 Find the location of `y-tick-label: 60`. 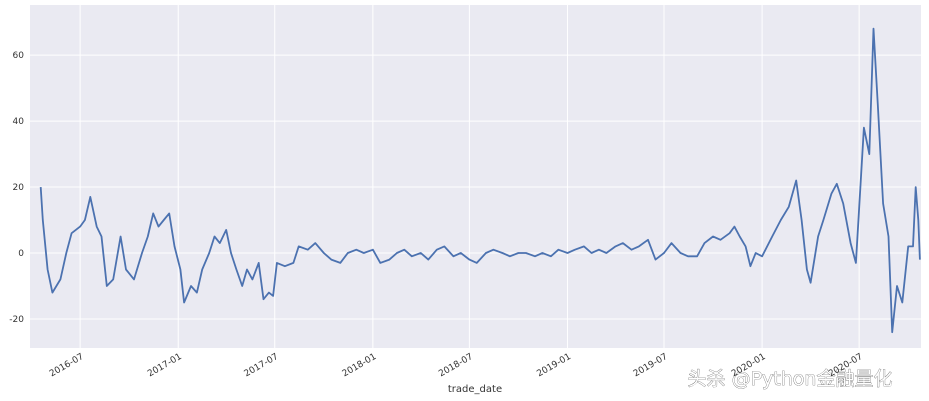

y-tick-label: 60 is located at coordinates (19, 56).